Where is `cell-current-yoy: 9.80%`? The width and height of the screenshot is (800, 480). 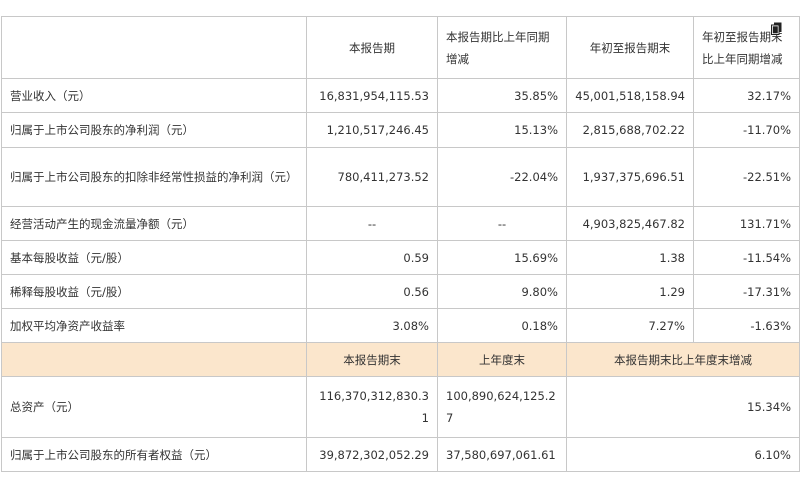
cell-current-yoy: 9.80% is located at coordinates (502, 291).